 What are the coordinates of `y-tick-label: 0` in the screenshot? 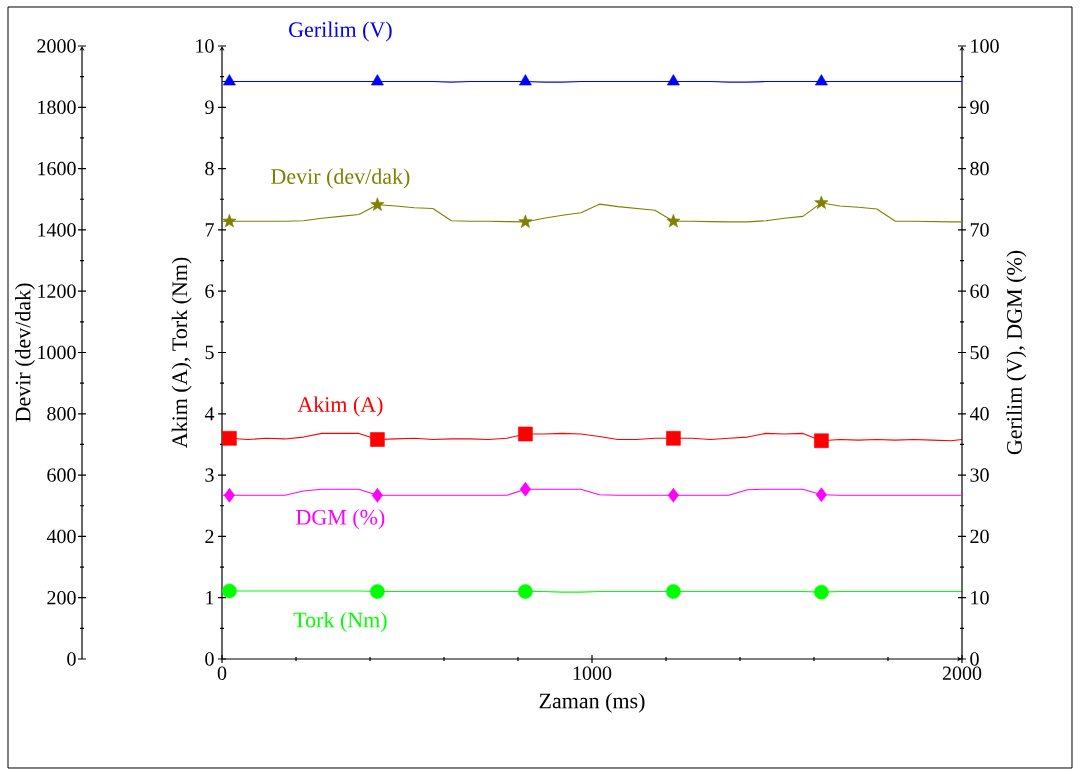 It's located at (209, 659).